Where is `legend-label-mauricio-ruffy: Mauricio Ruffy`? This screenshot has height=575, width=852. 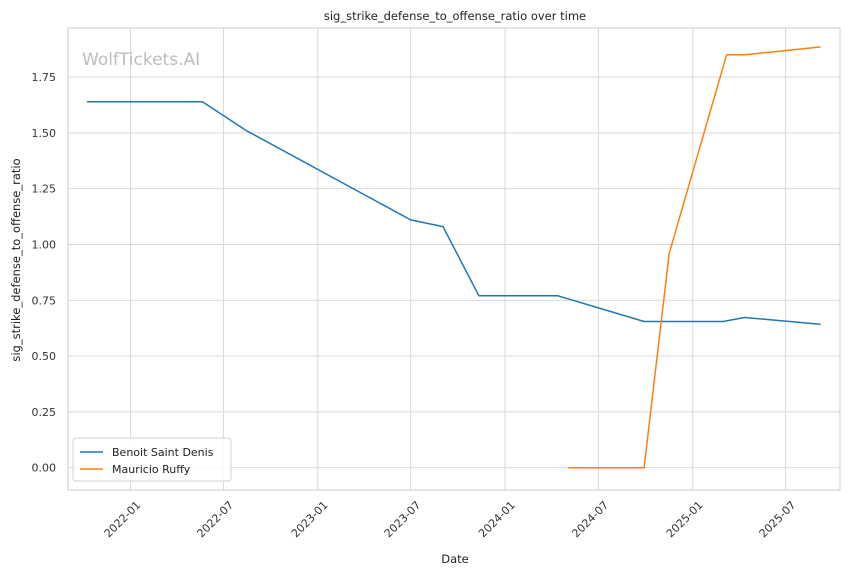
legend-label-mauricio-ruffy: Mauricio Ruffy is located at coordinates (151, 469).